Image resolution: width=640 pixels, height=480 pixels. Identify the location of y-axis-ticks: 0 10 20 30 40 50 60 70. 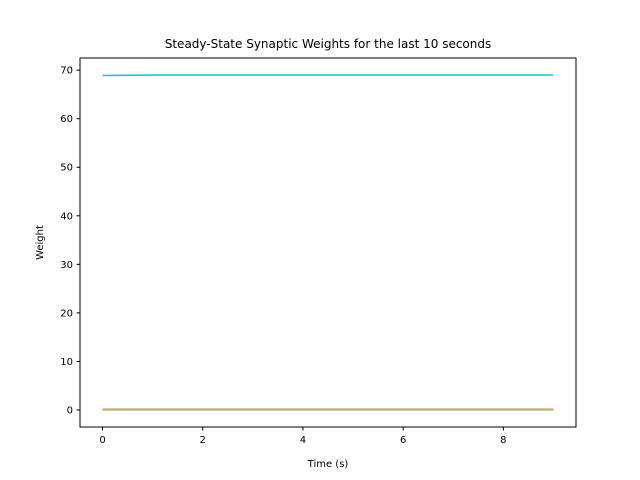
(70, 241).